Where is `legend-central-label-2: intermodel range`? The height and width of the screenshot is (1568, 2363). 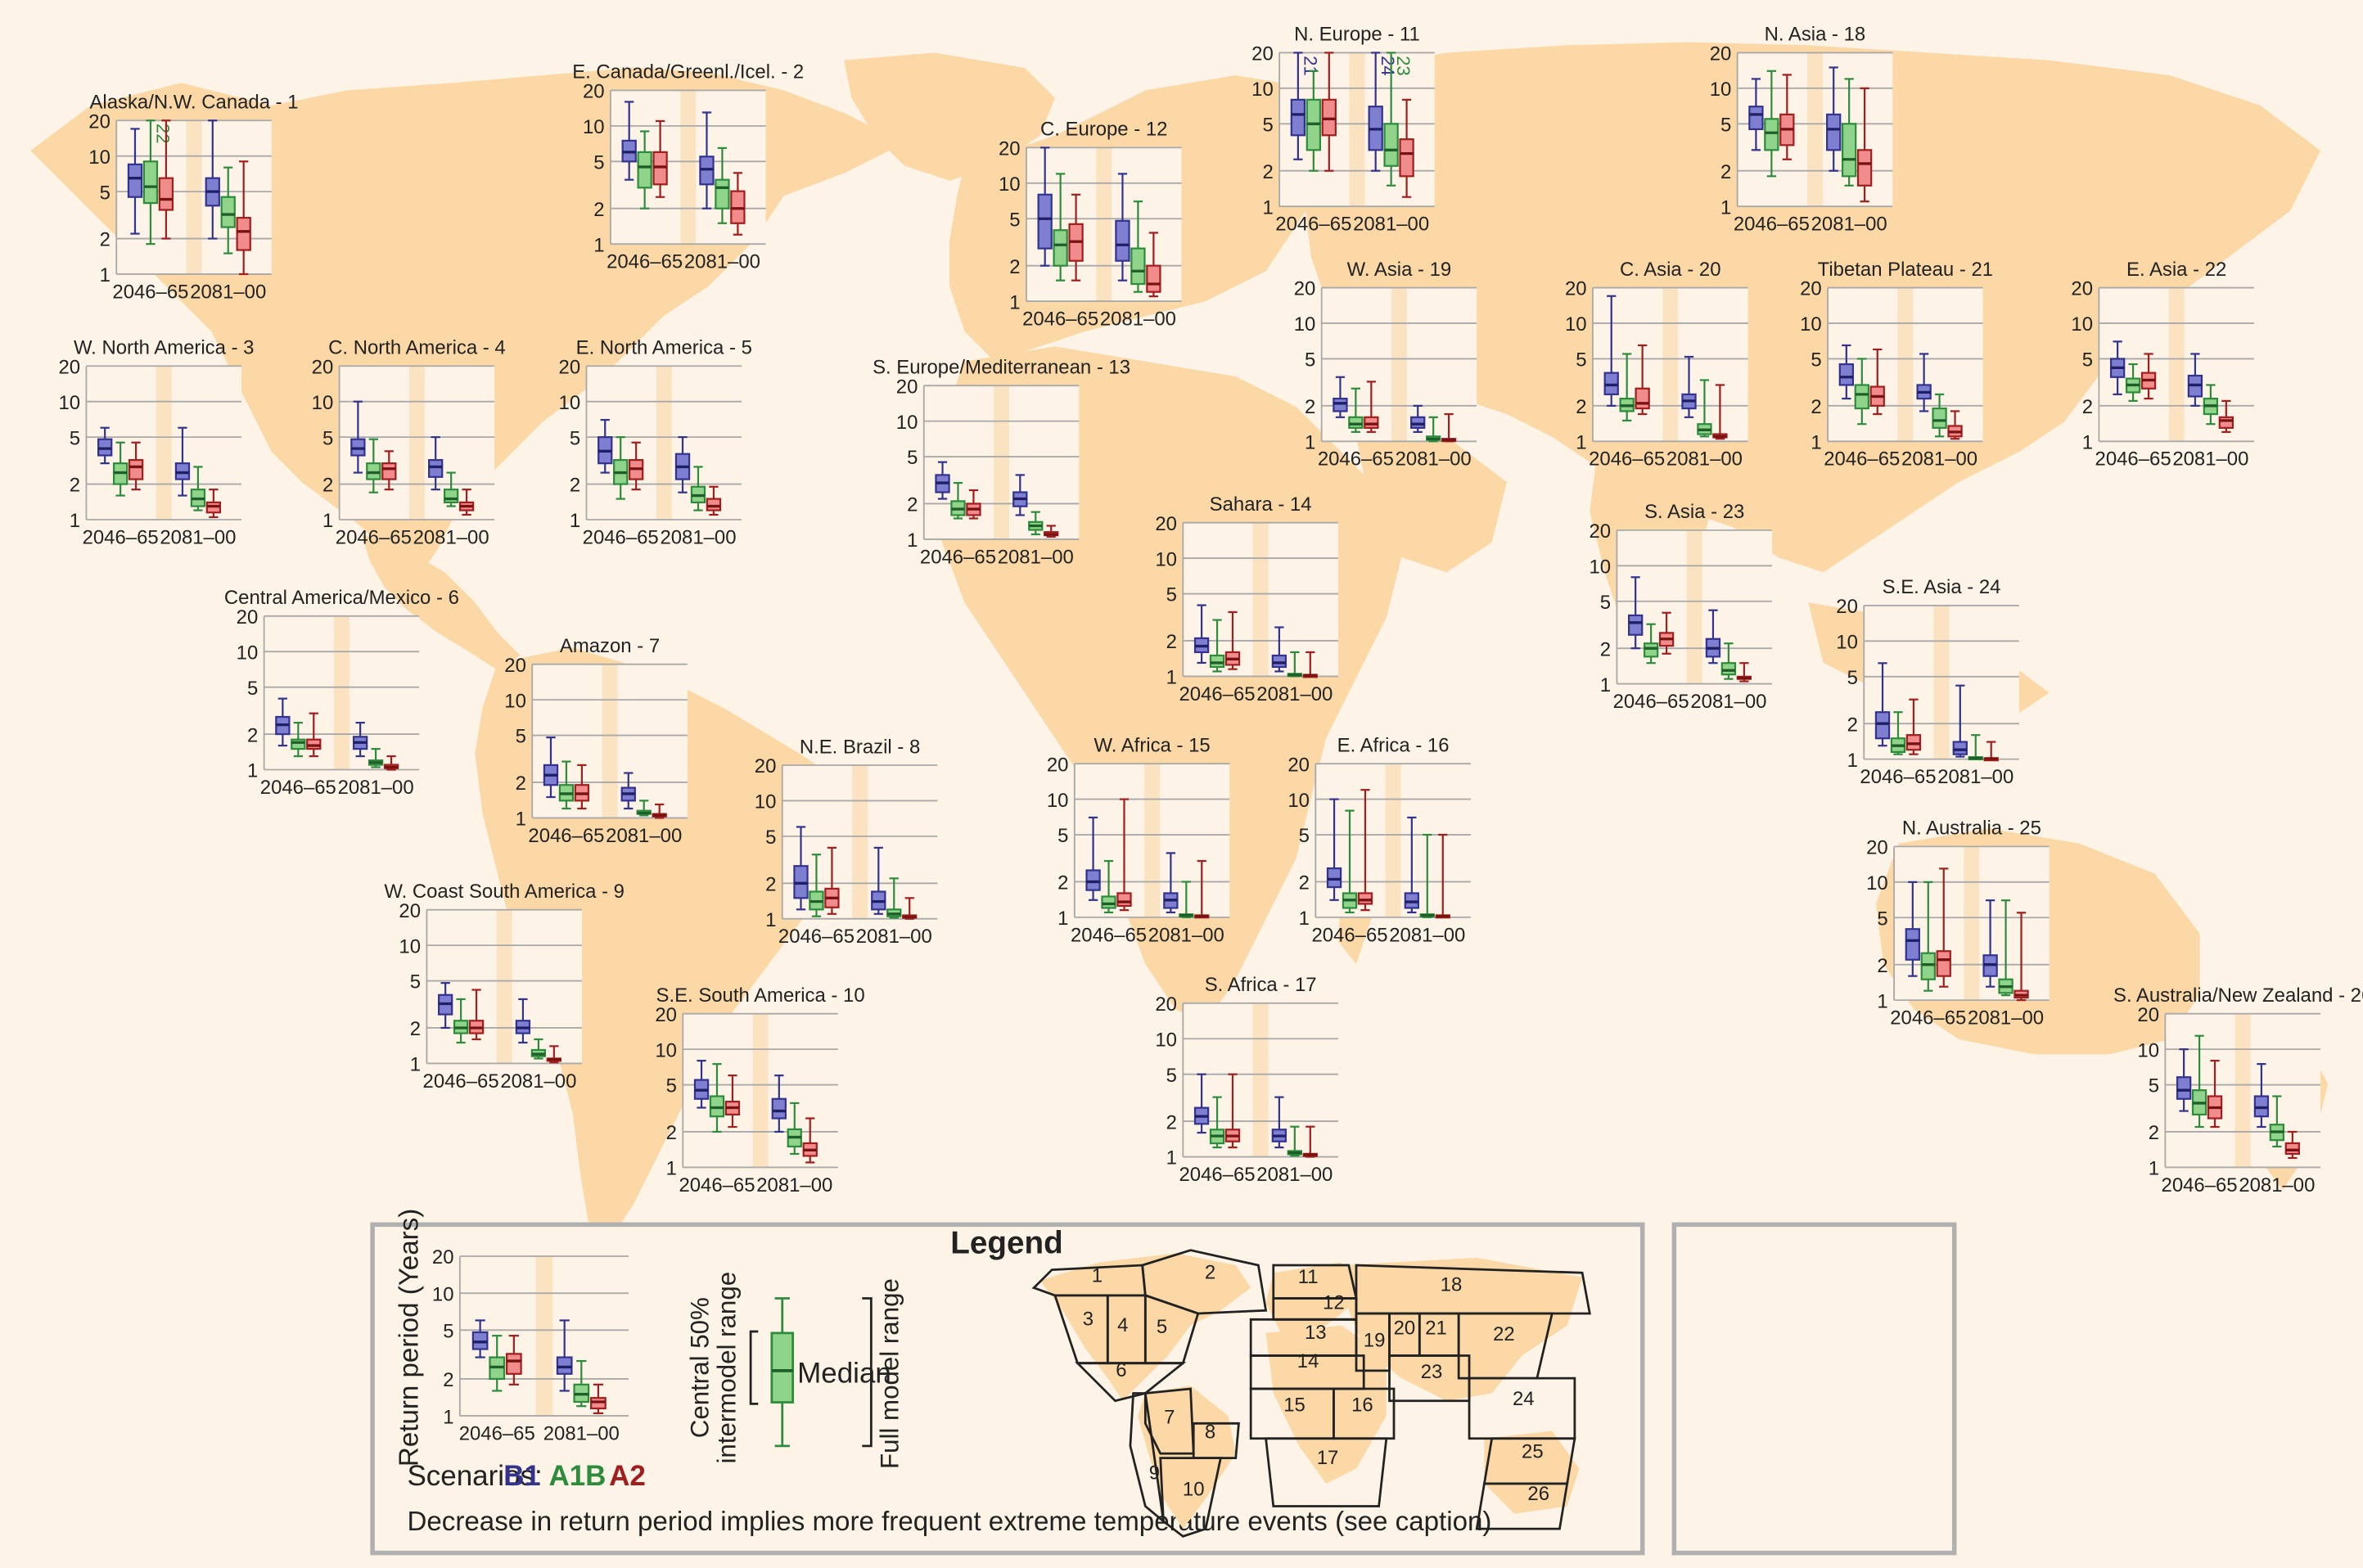 legend-central-label-2: intermodel range is located at coordinates (727, 1368).